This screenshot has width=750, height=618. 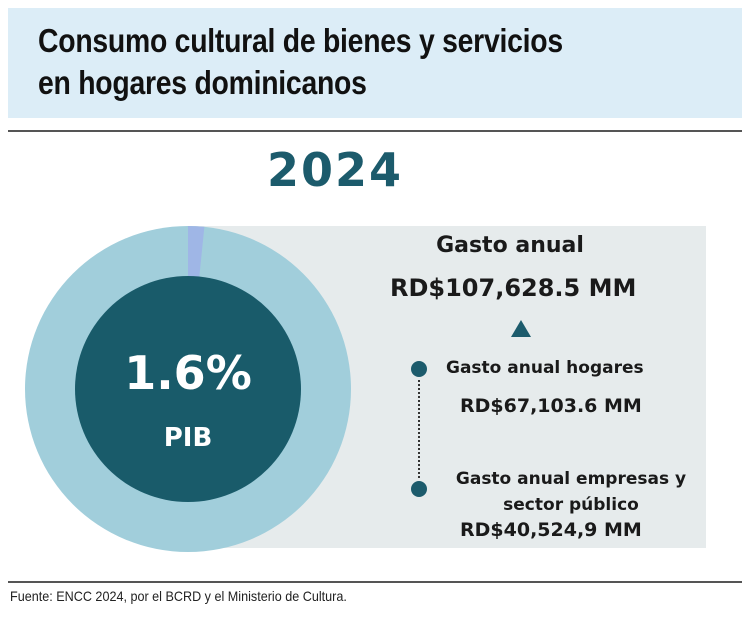 I want to click on households-label: Gasto anual hogares, so click(x=545, y=368).